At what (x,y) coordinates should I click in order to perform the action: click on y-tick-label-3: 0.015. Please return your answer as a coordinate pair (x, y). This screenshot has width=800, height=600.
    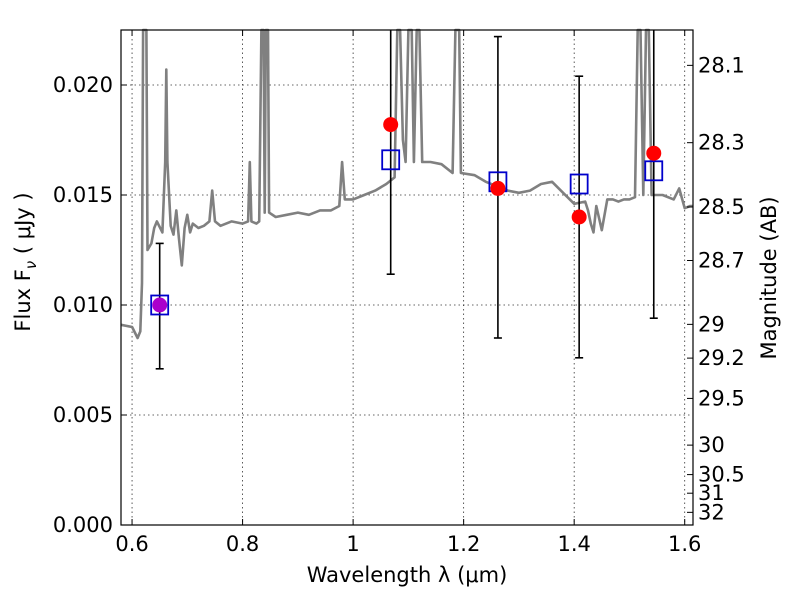
    Looking at the image, I should click on (83, 195).